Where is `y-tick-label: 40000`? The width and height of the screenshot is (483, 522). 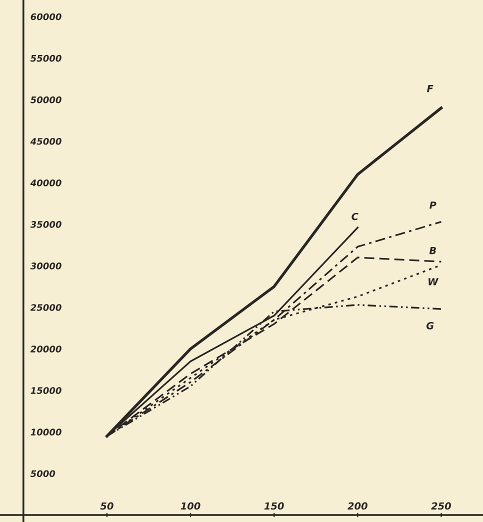 y-tick-label: 40000 is located at coordinates (46, 182).